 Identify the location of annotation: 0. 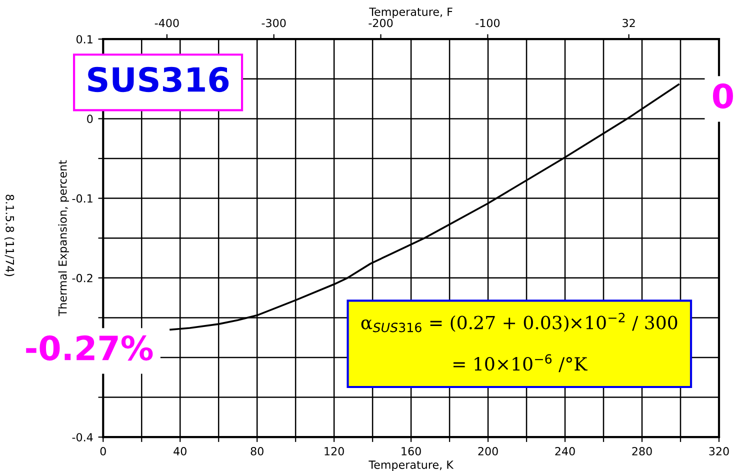
(722, 96).